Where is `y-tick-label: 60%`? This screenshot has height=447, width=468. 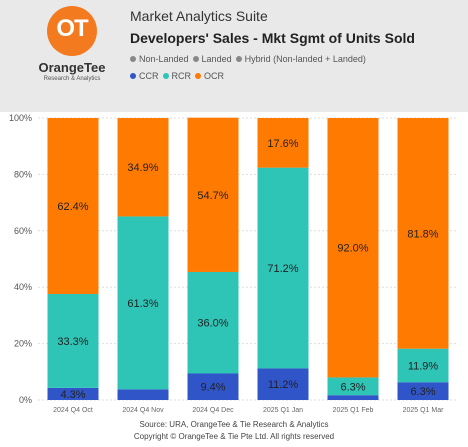
y-tick-label: 60% is located at coordinates (23, 231).